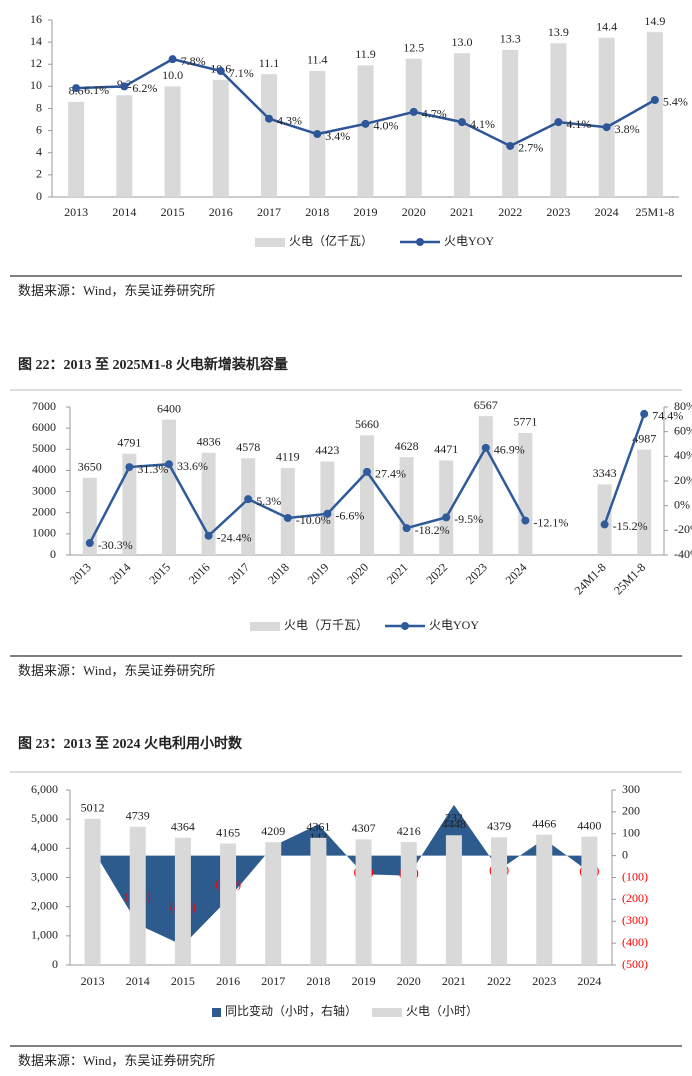 This screenshot has width=692, height=1076. Describe the element at coordinates (631, 811) in the screenshot. I see `y2-tick-label: 200` at that location.